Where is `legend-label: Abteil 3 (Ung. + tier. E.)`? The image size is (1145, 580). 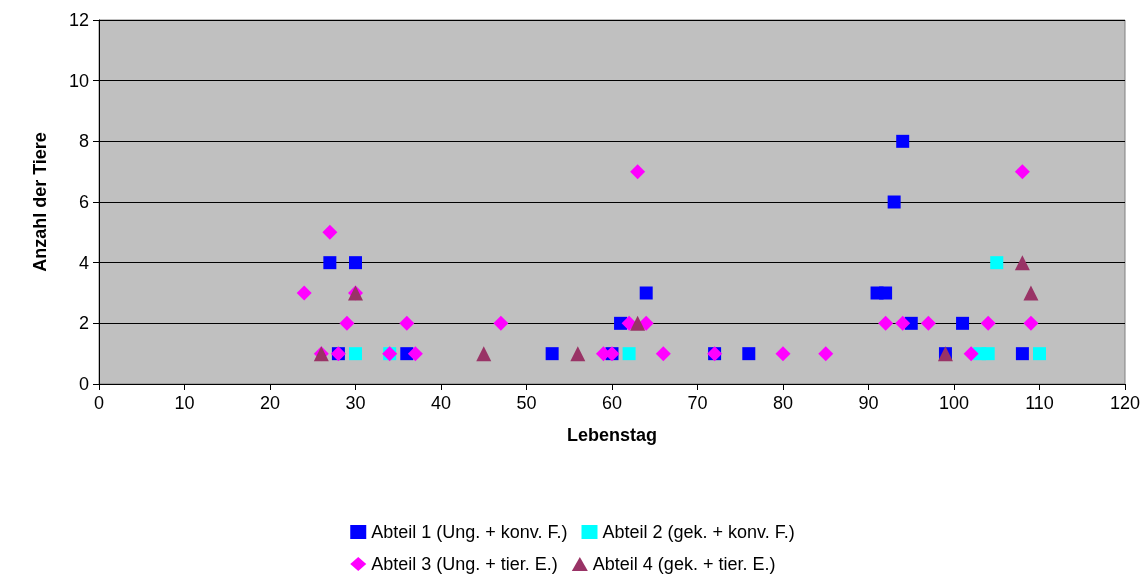 legend-label: Abteil 3 (Ung. + tier. E.) is located at coordinates (464, 564).